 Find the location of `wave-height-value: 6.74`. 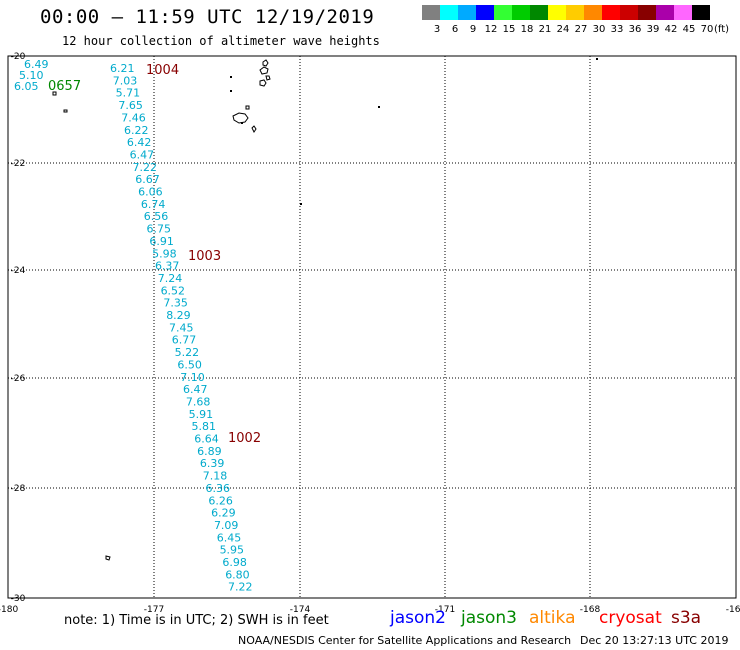

wave-height-value: 6.74 is located at coordinates (153, 204).